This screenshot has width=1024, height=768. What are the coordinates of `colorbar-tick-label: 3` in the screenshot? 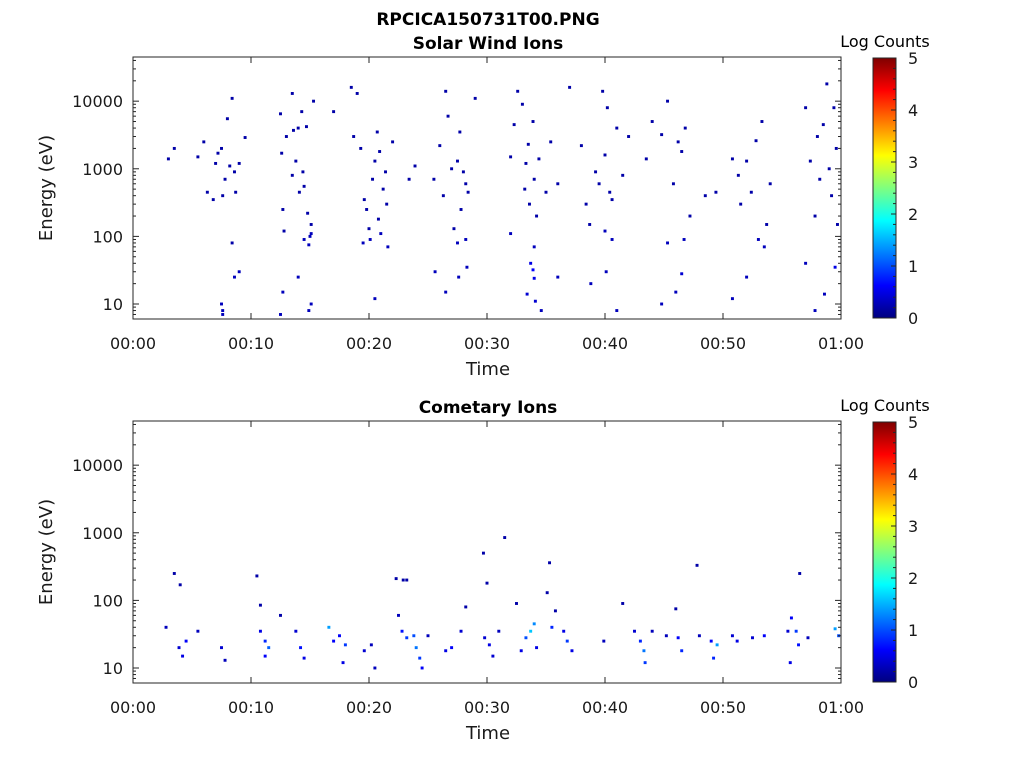 It's located at (913, 162).